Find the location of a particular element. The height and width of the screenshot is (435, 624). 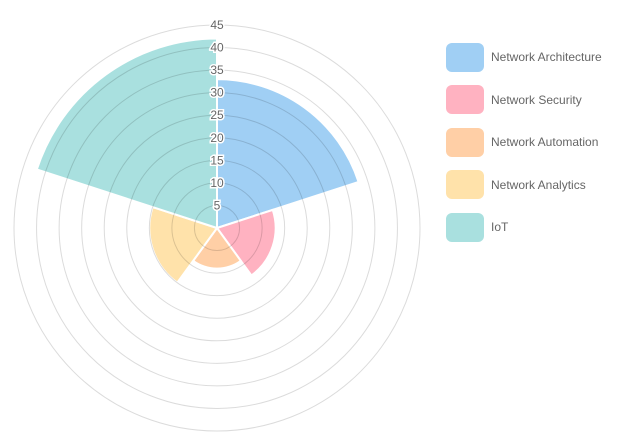

r-tick-label: 35 is located at coordinates (217, 70).